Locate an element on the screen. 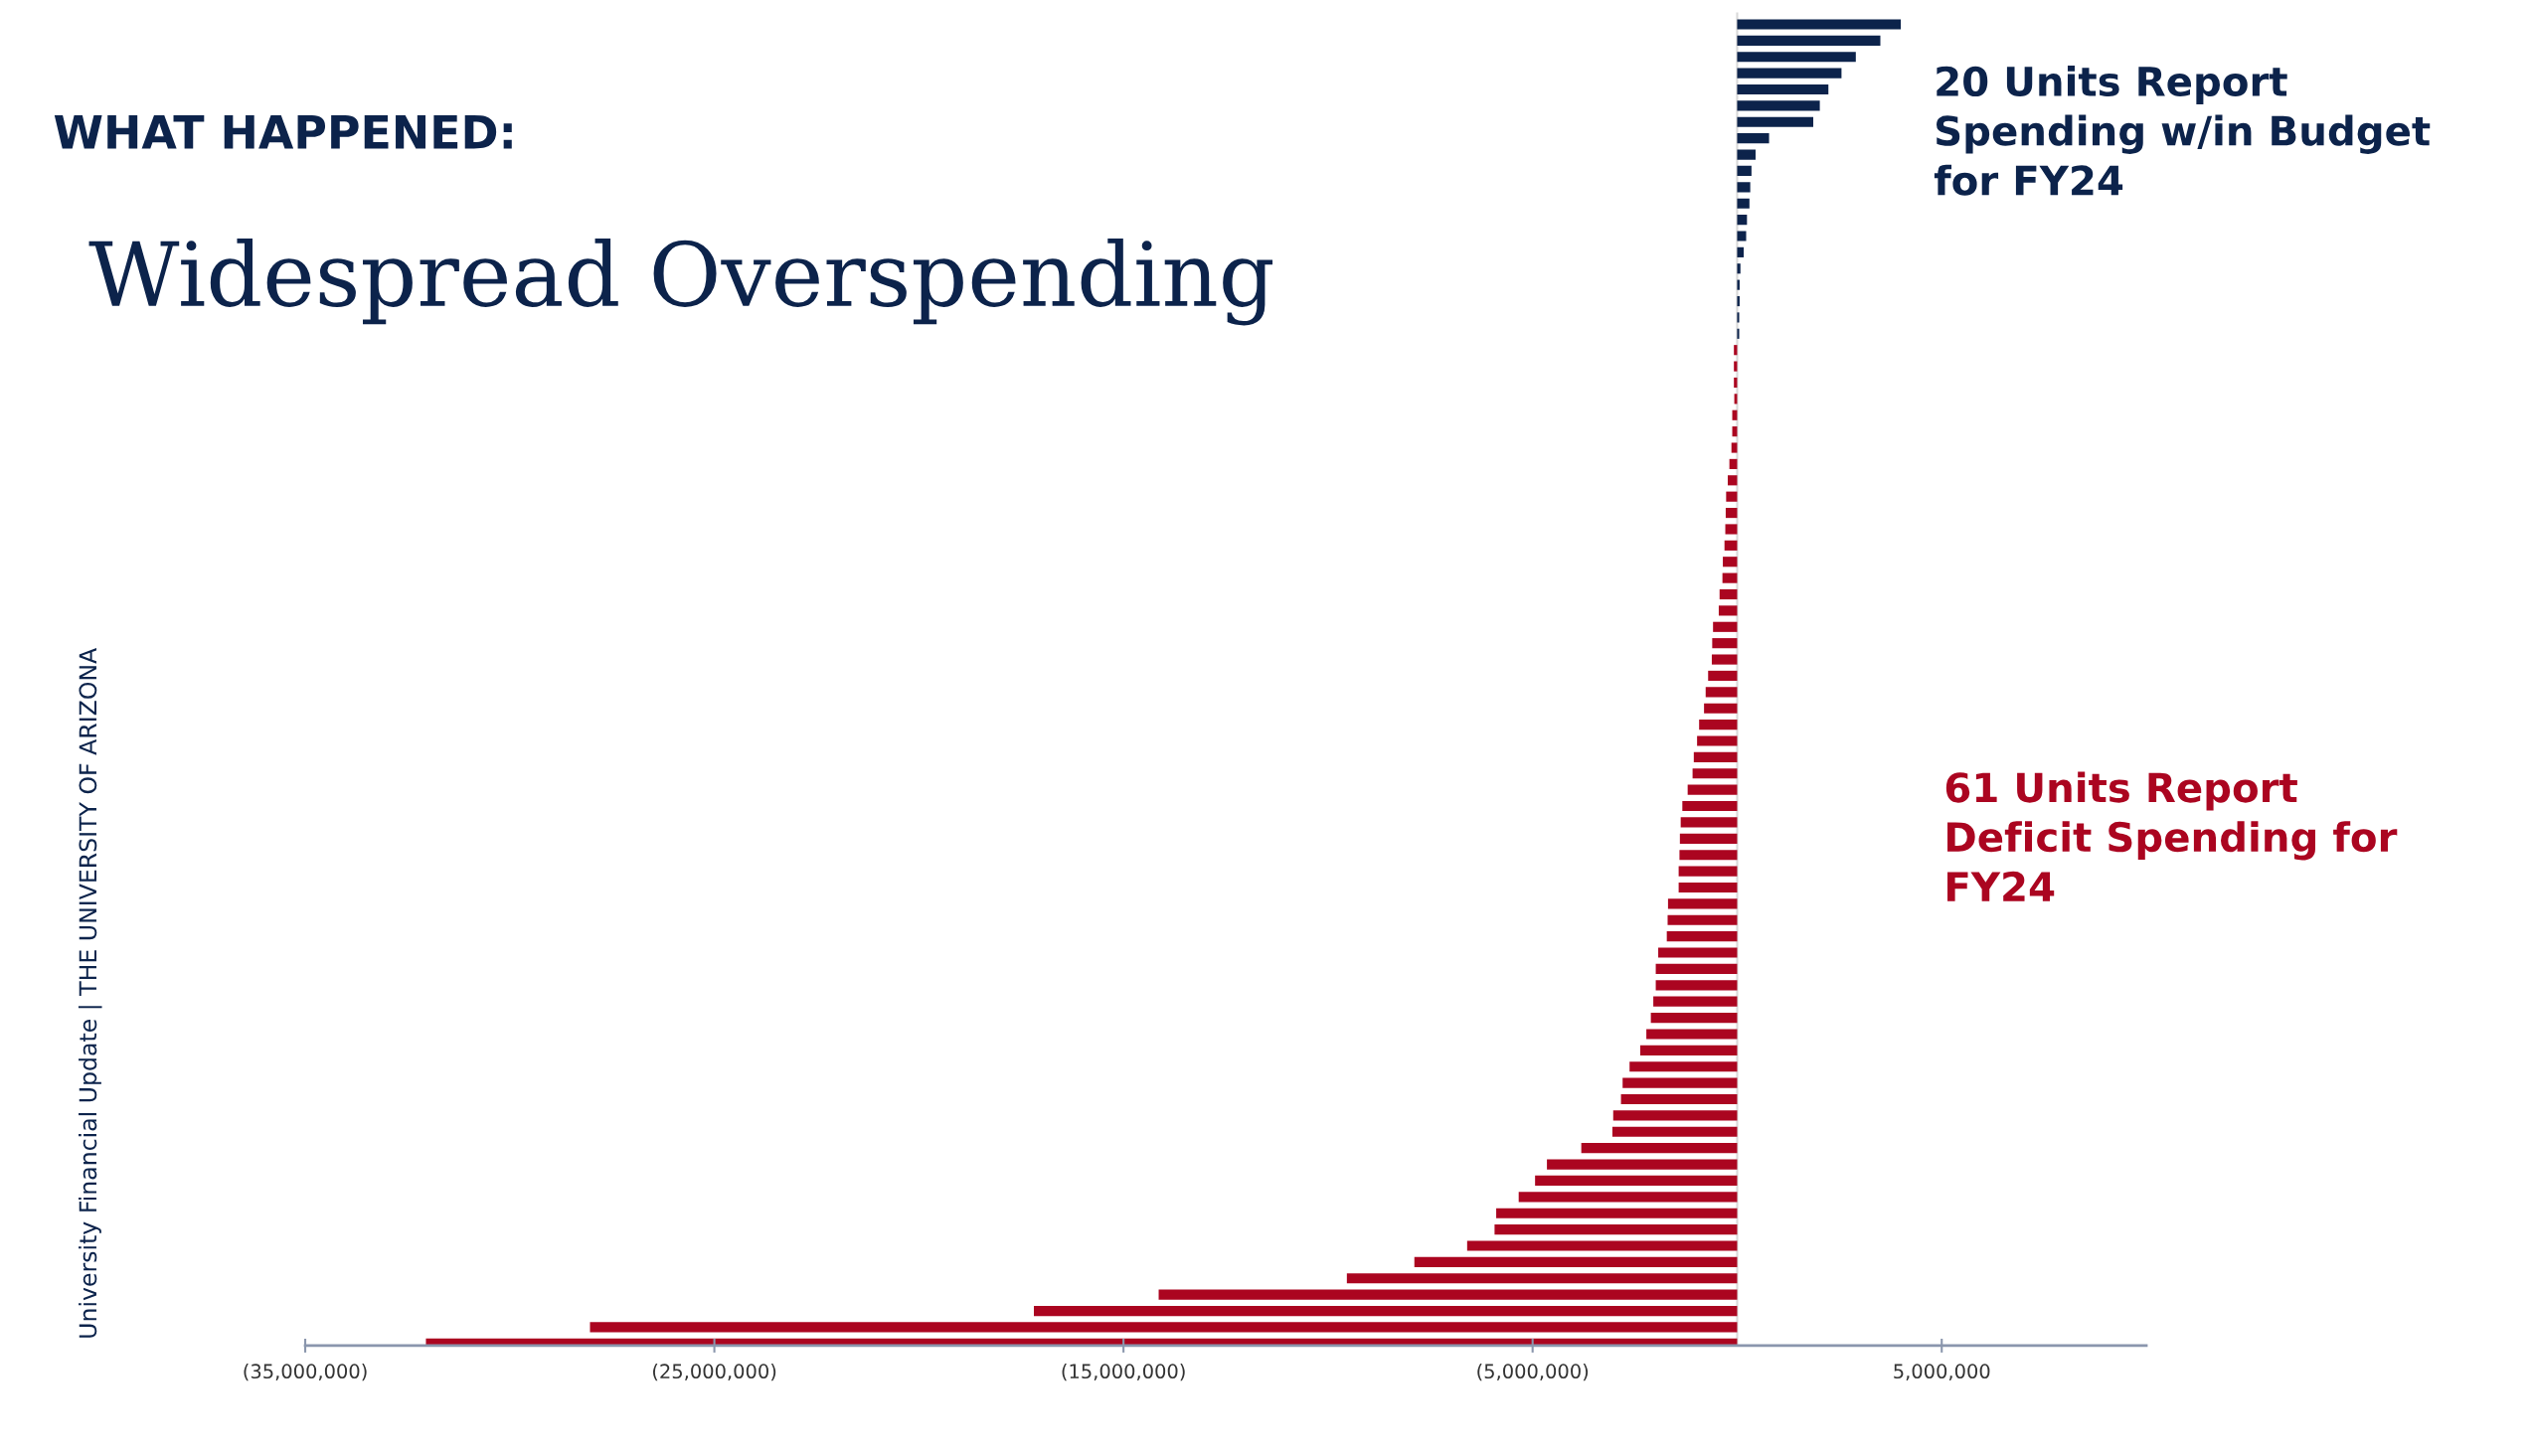 The height and width of the screenshot is (1456, 2531). annotation: 20 Units Report Spending w/in Budget for FY24 is located at coordinates (2183, 130).